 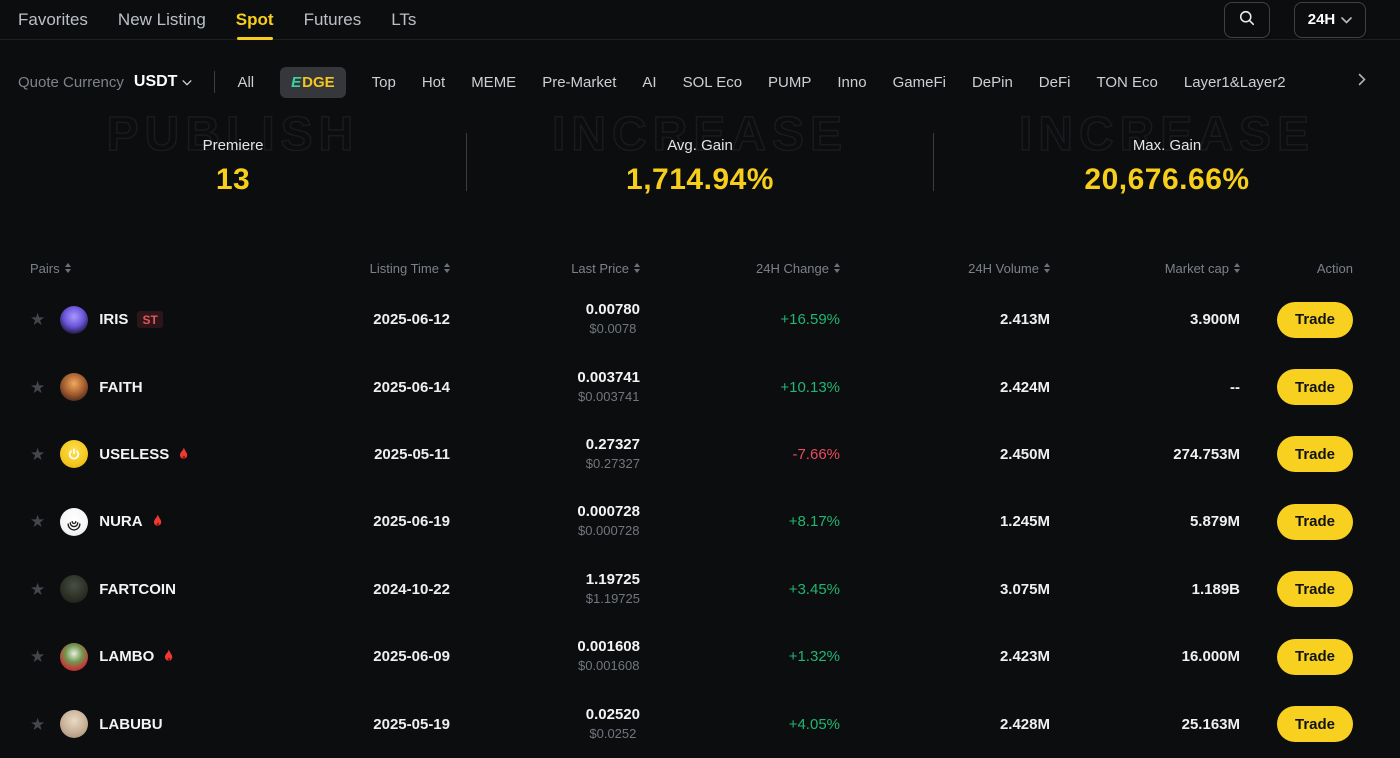 What do you see at coordinates (411, 522) in the screenshot?
I see `listing-time: 2025-06-19` at bounding box center [411, 522].